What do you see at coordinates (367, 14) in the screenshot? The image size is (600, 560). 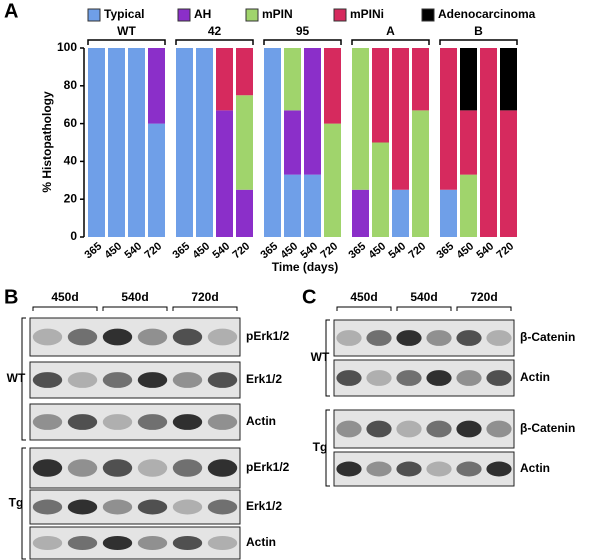 I see `legend-label: mPINi` at bounding box center [367, 14].